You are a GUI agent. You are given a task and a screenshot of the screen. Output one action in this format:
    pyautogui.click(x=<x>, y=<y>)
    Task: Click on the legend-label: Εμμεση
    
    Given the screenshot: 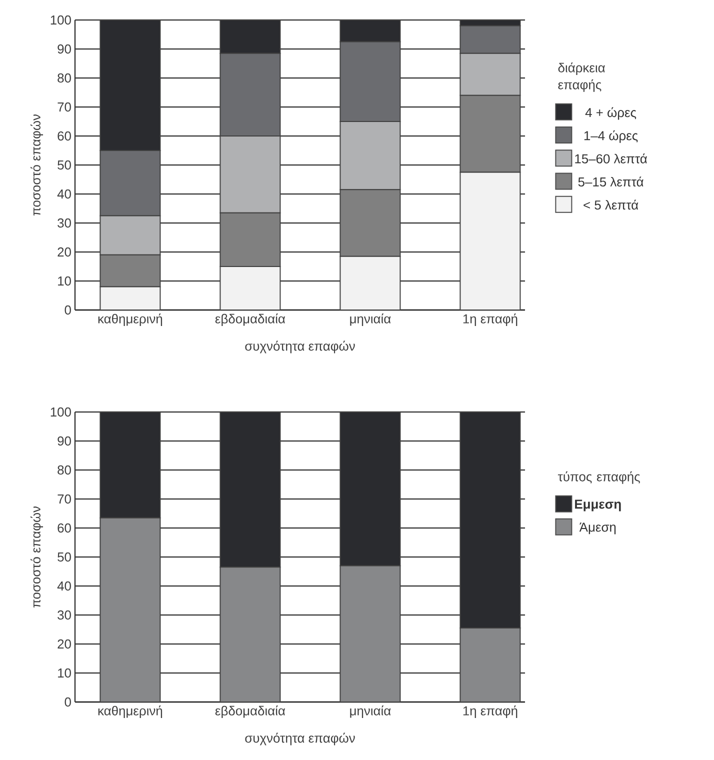 What is the action you would take?
    pyautogui.click(x=598, y=506)
    